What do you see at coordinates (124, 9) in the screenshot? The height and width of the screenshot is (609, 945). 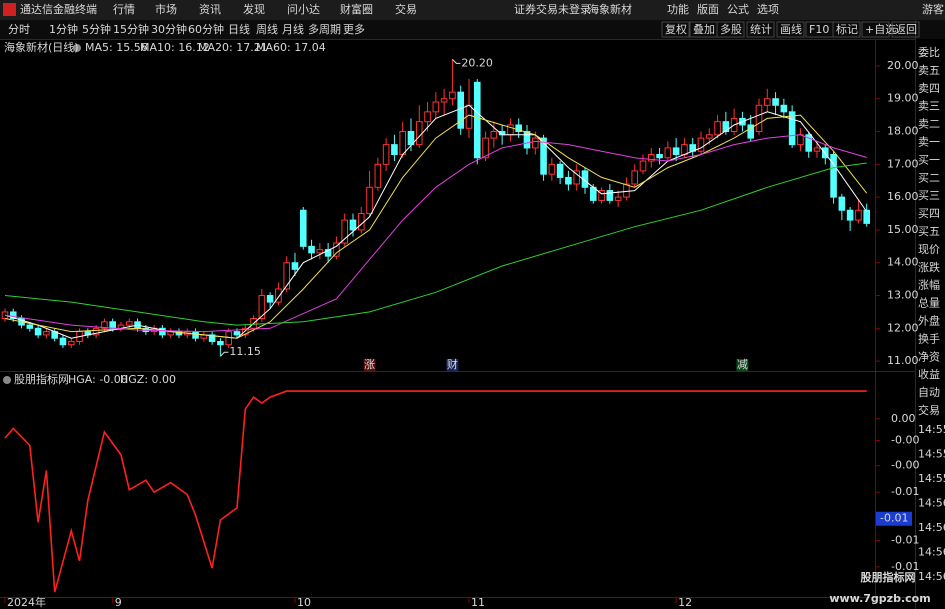 I see `menu-item: 行情` at bounding box center [124, 9].